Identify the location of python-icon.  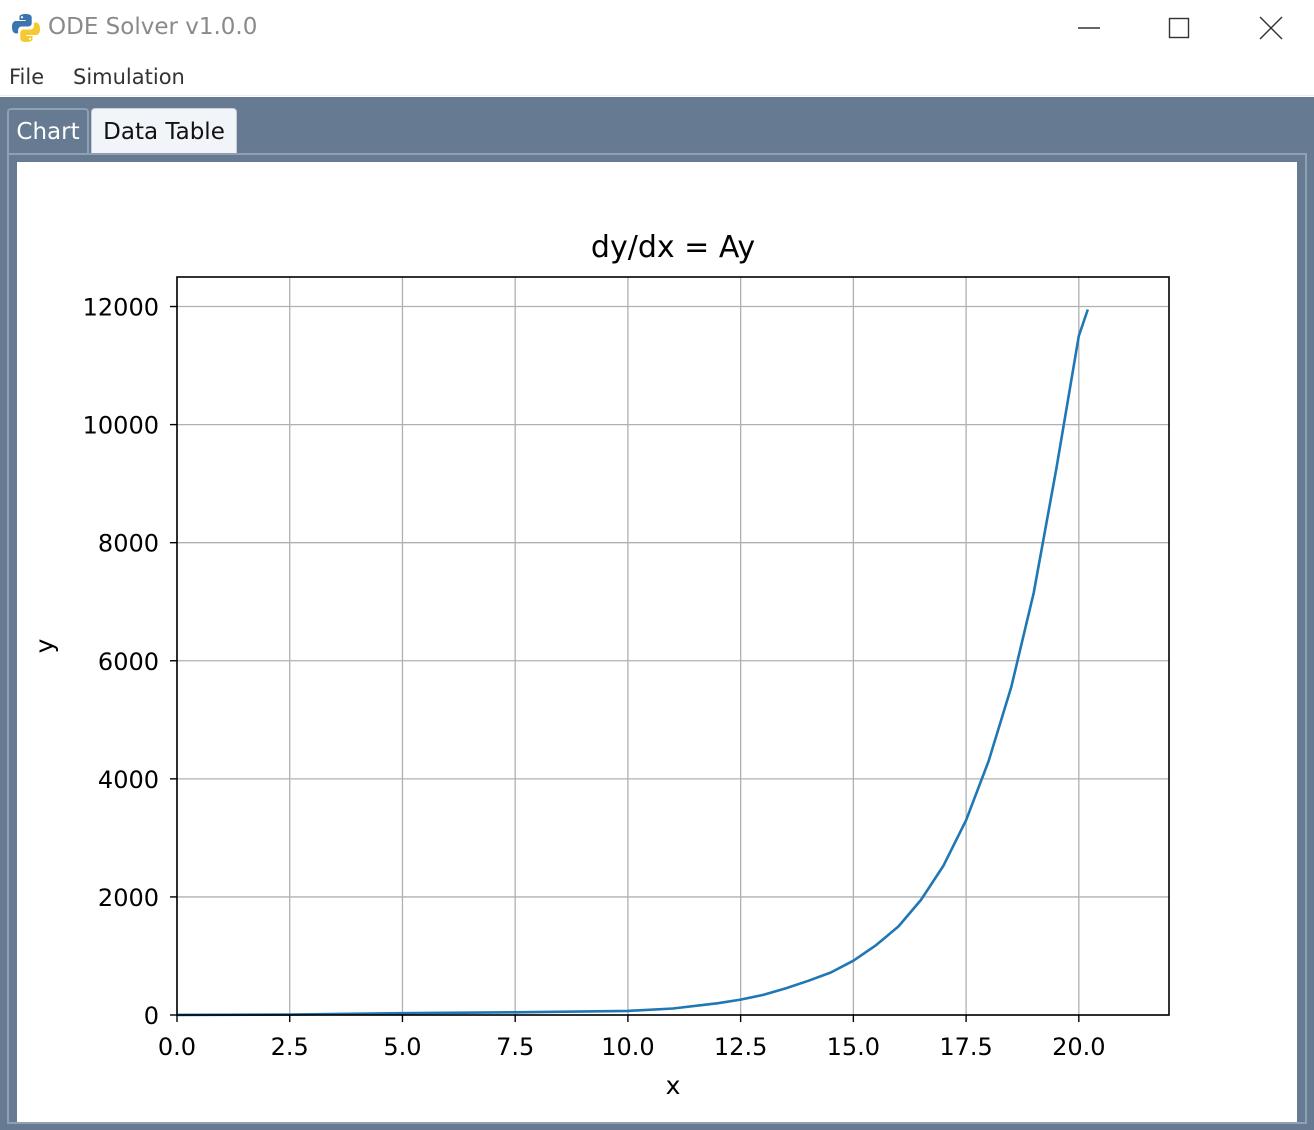
(26, 28).